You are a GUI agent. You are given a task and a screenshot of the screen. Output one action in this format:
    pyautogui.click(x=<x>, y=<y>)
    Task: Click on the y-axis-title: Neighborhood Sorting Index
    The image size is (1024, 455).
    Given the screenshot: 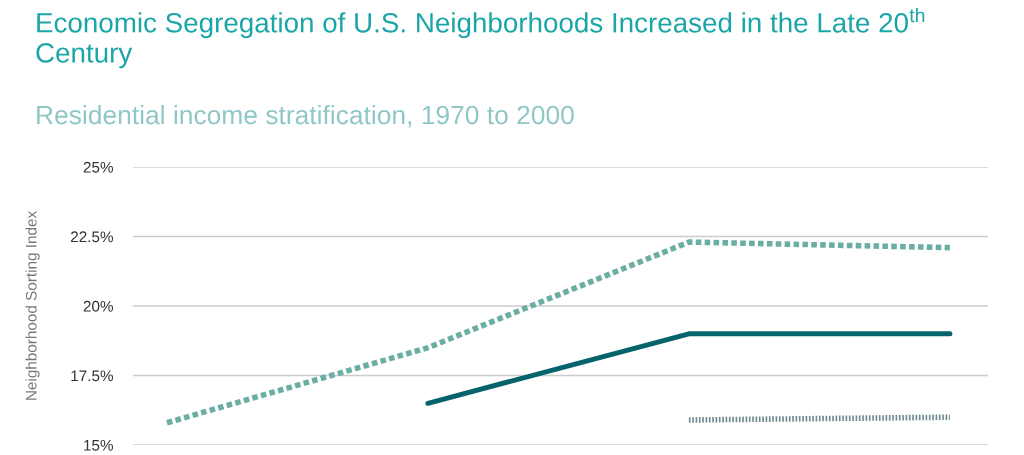 What is the action you would take?
    pyautogui.click(x=32, y=305)
    